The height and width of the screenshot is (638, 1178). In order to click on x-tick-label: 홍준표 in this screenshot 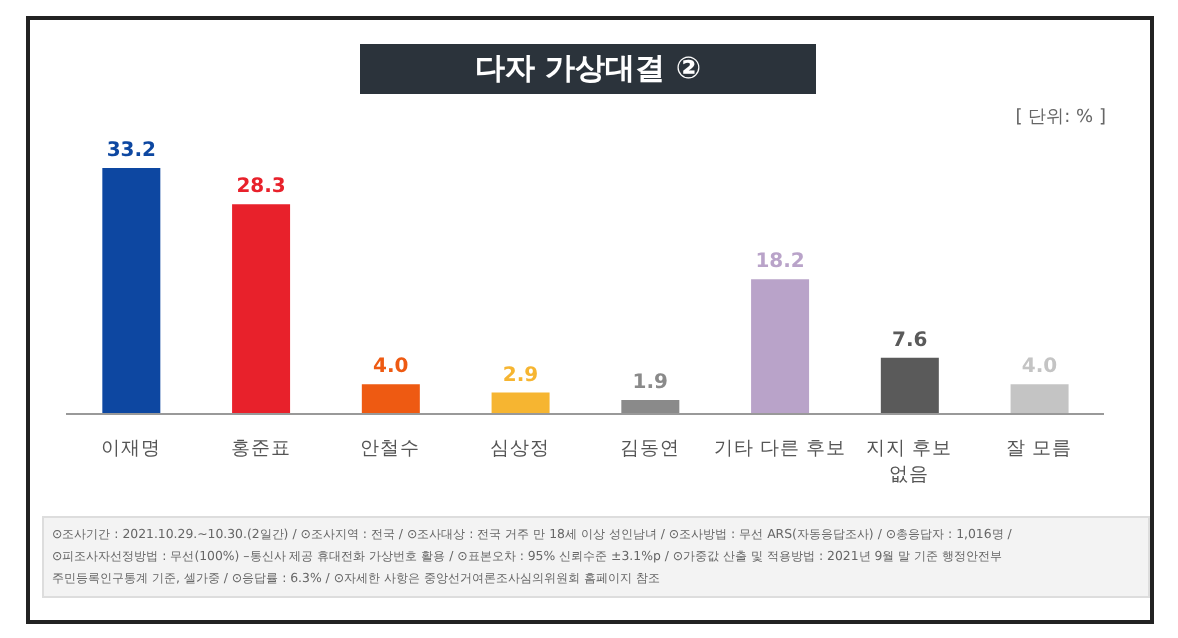, I will do `click(260, 449)`.